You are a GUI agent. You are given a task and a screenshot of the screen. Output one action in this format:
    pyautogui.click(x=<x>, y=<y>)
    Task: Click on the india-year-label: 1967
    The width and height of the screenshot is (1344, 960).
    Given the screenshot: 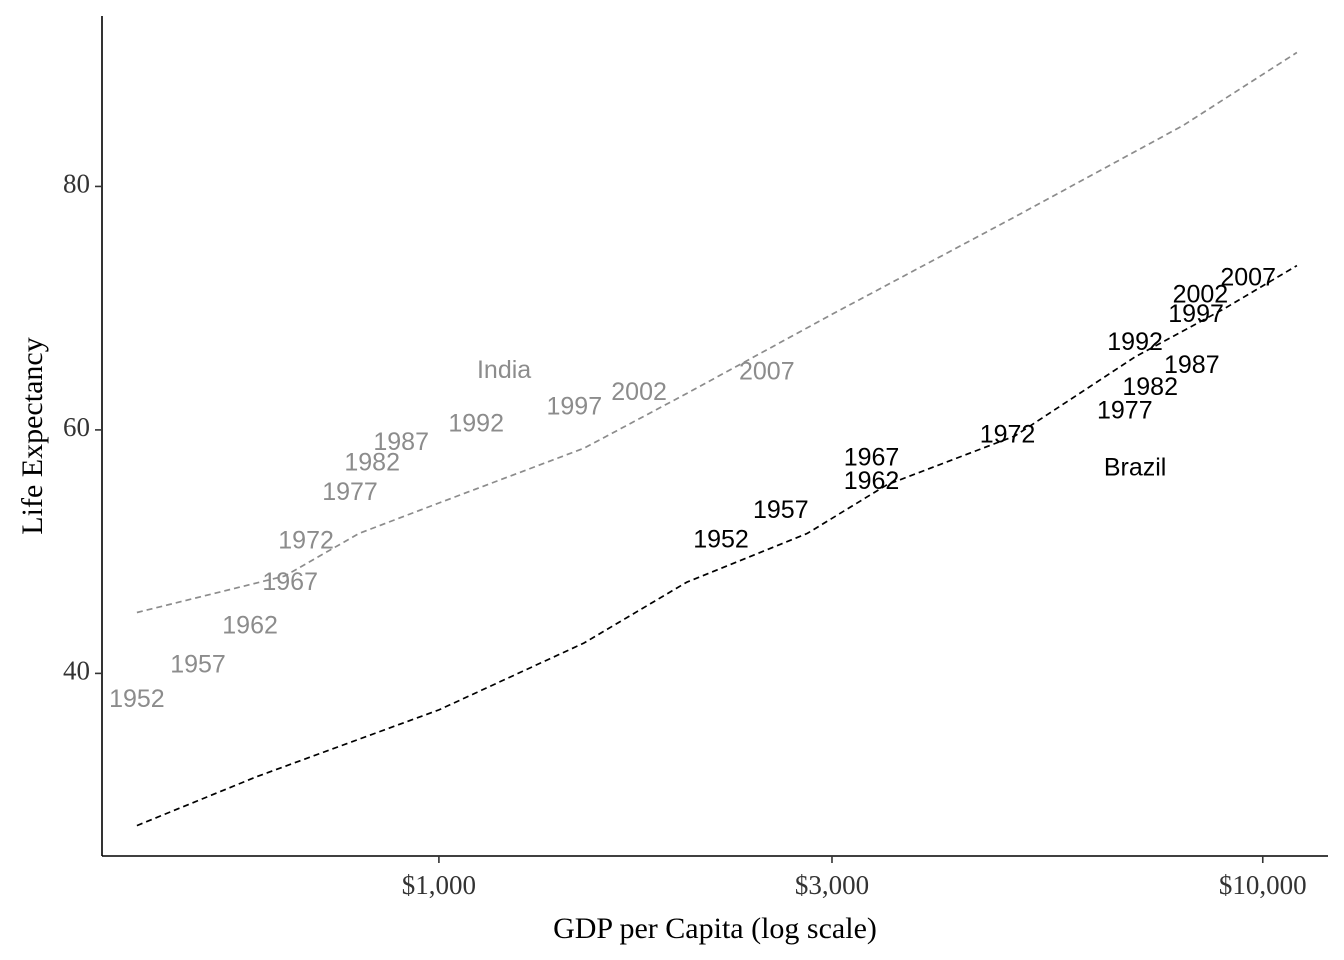 What is the action you would take?
    pyautogui.click(x=290, y=582)
    